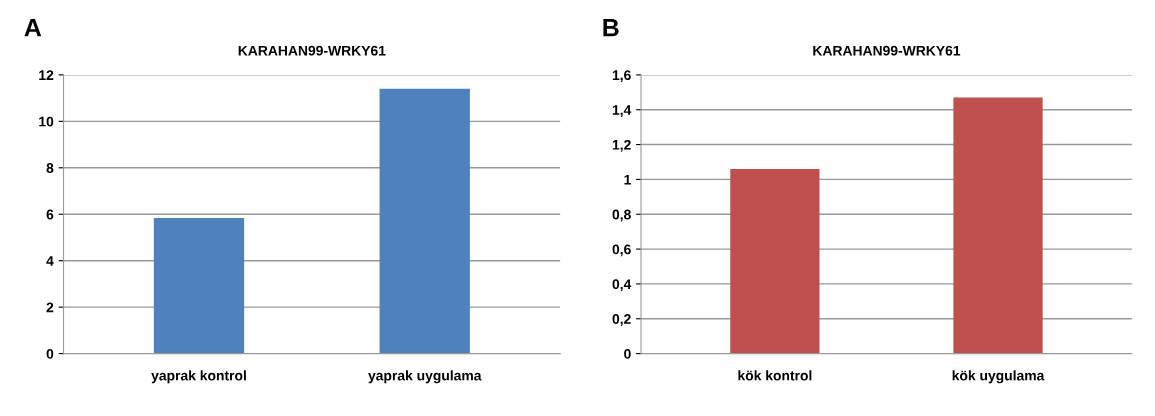  What do you see at coordinates (33, 28) in the screenshot?
I see `text: A` at bounding box center [33, 28].